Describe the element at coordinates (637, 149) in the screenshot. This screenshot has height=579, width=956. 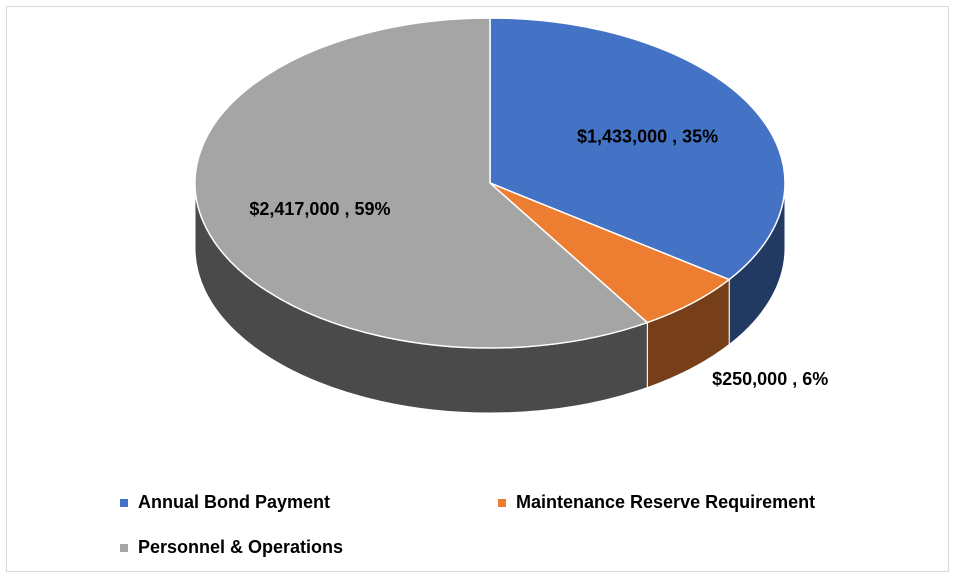
I see `slice` at that location.